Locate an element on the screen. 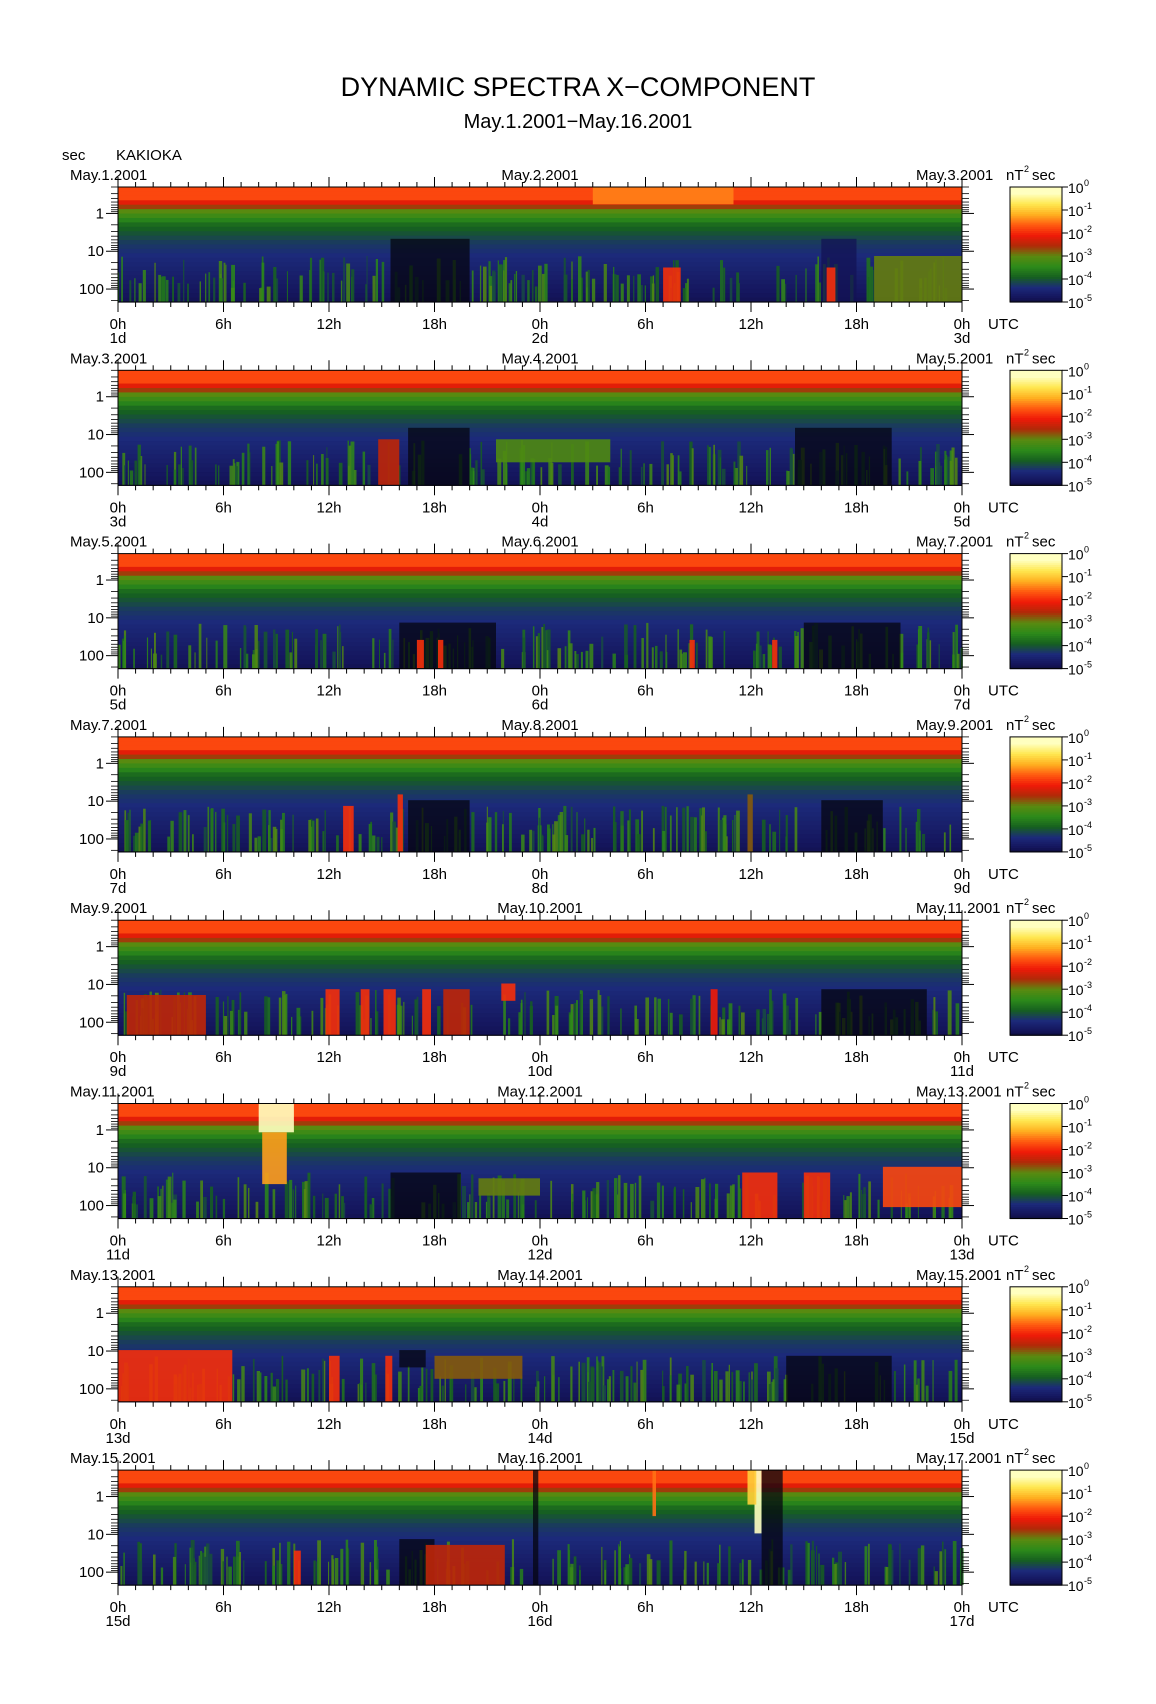 This screenshot has width=1156, height=1704. colorbar-unit: nT is located at coordinates (1015, 1458).